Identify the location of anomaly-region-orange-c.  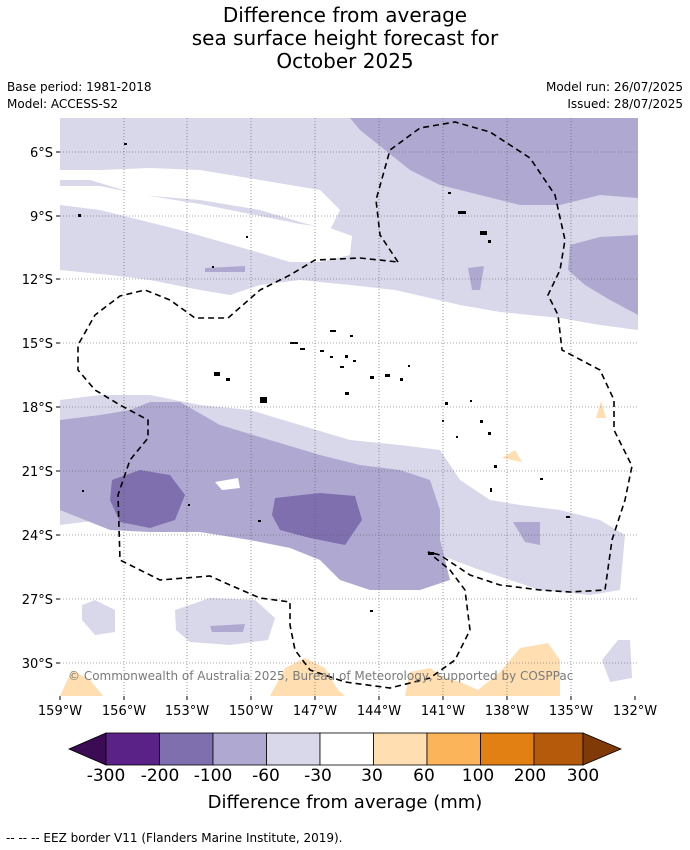
(512, 456).